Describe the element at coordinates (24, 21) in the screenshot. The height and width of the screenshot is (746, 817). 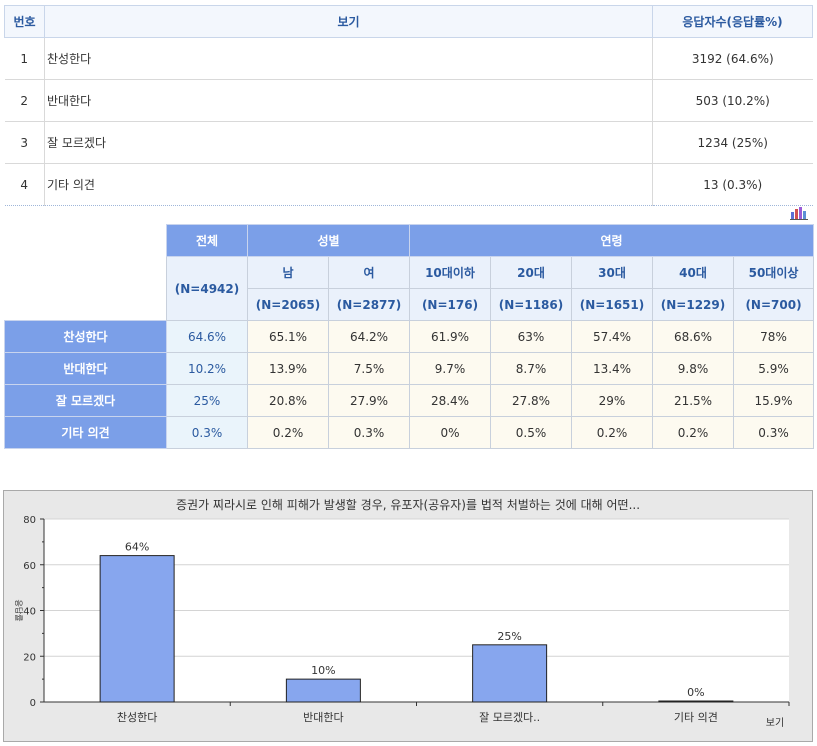
I see `header-number: 번호` at that location.